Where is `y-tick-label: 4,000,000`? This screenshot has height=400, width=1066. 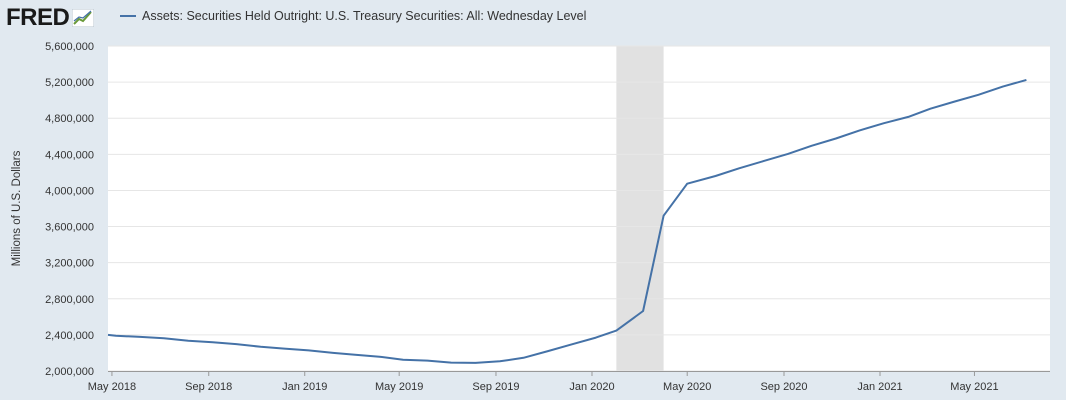 y-tick-label: 4,000,000 is located at coordinates (69, 191).